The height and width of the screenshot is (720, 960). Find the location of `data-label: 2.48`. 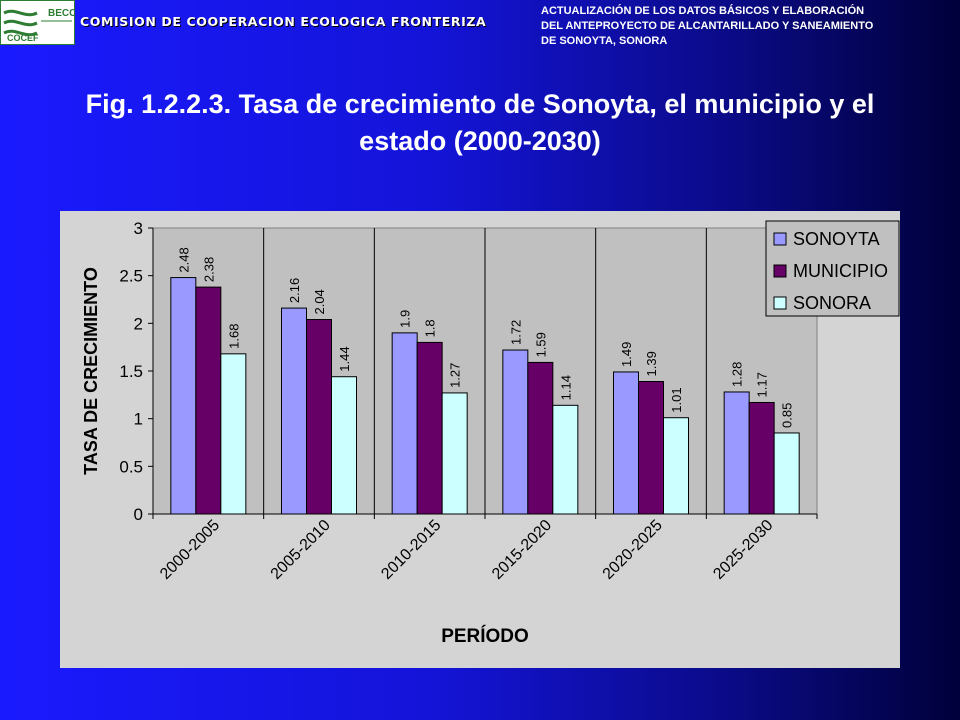

data-label: 2.48 is located at coordinates (183, 259).